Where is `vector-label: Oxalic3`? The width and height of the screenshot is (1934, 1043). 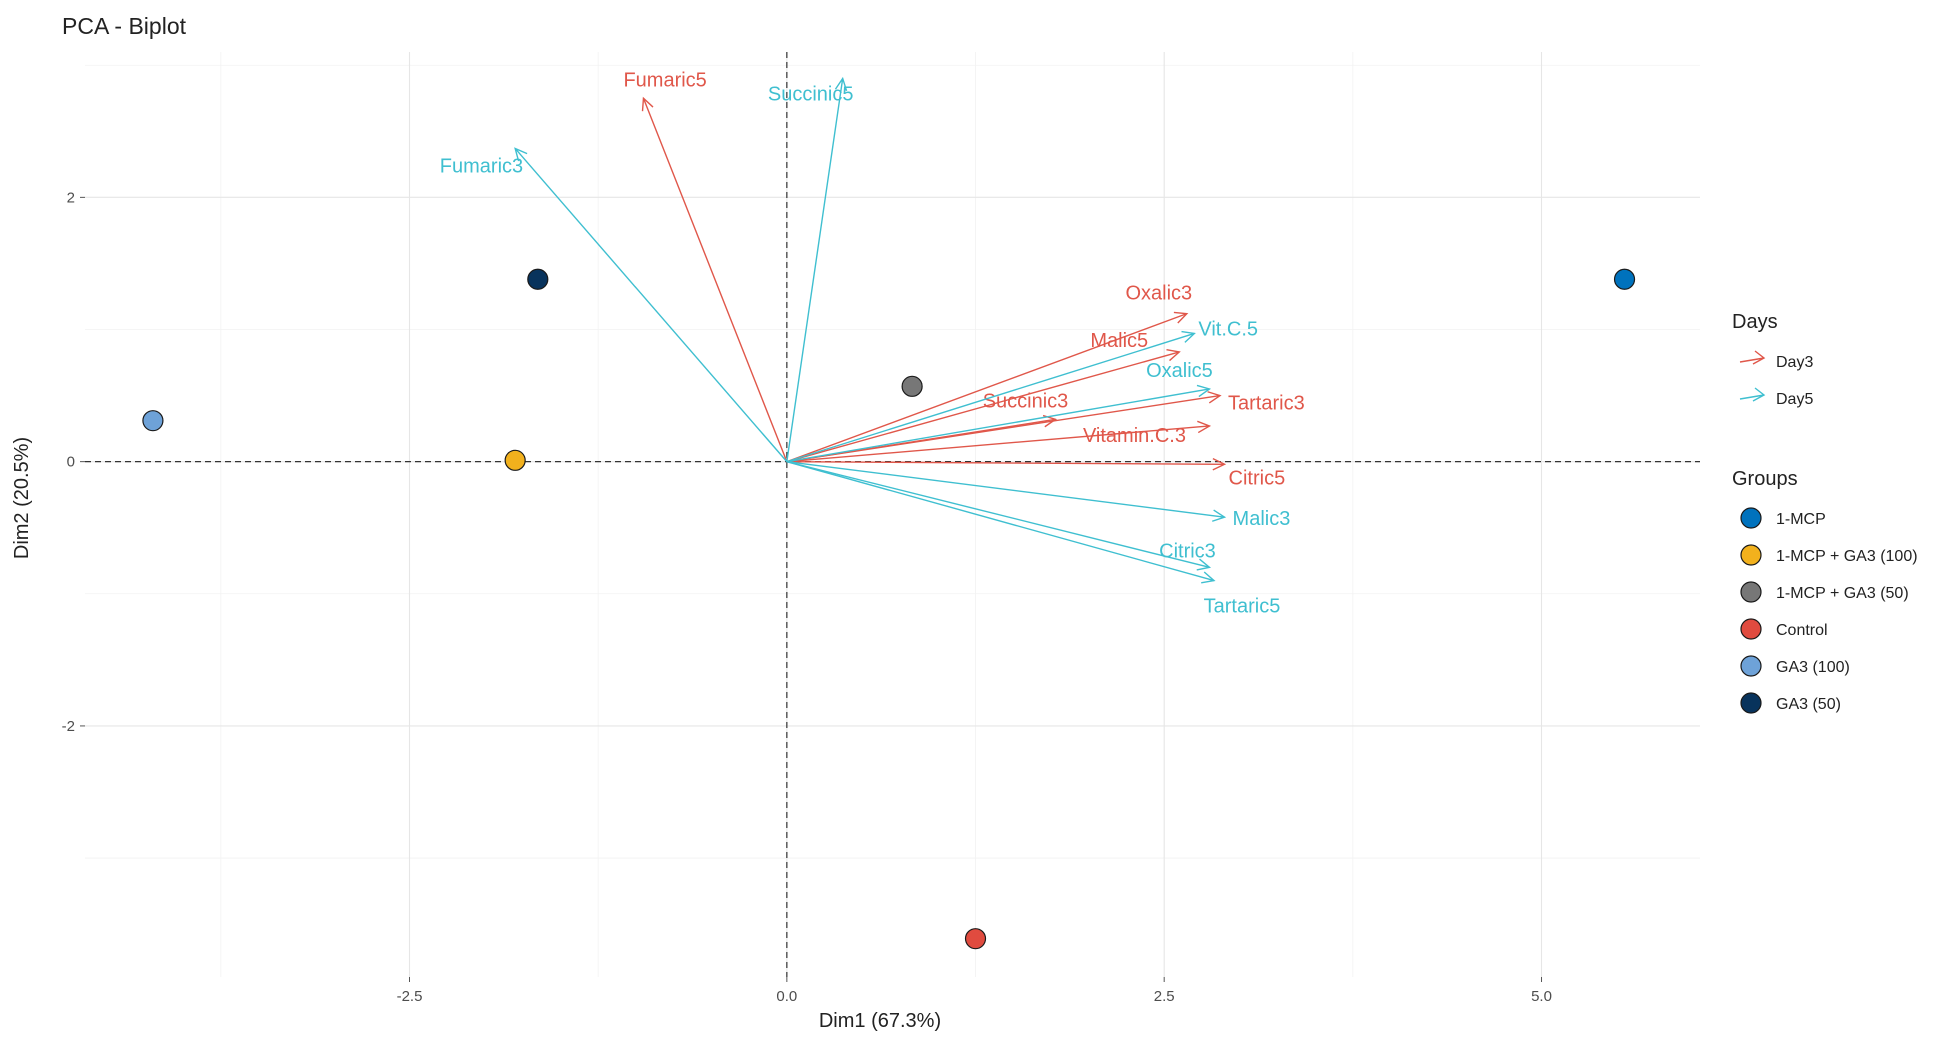 vector-label: Oxalic3 is located at coordinates (1158, 294).